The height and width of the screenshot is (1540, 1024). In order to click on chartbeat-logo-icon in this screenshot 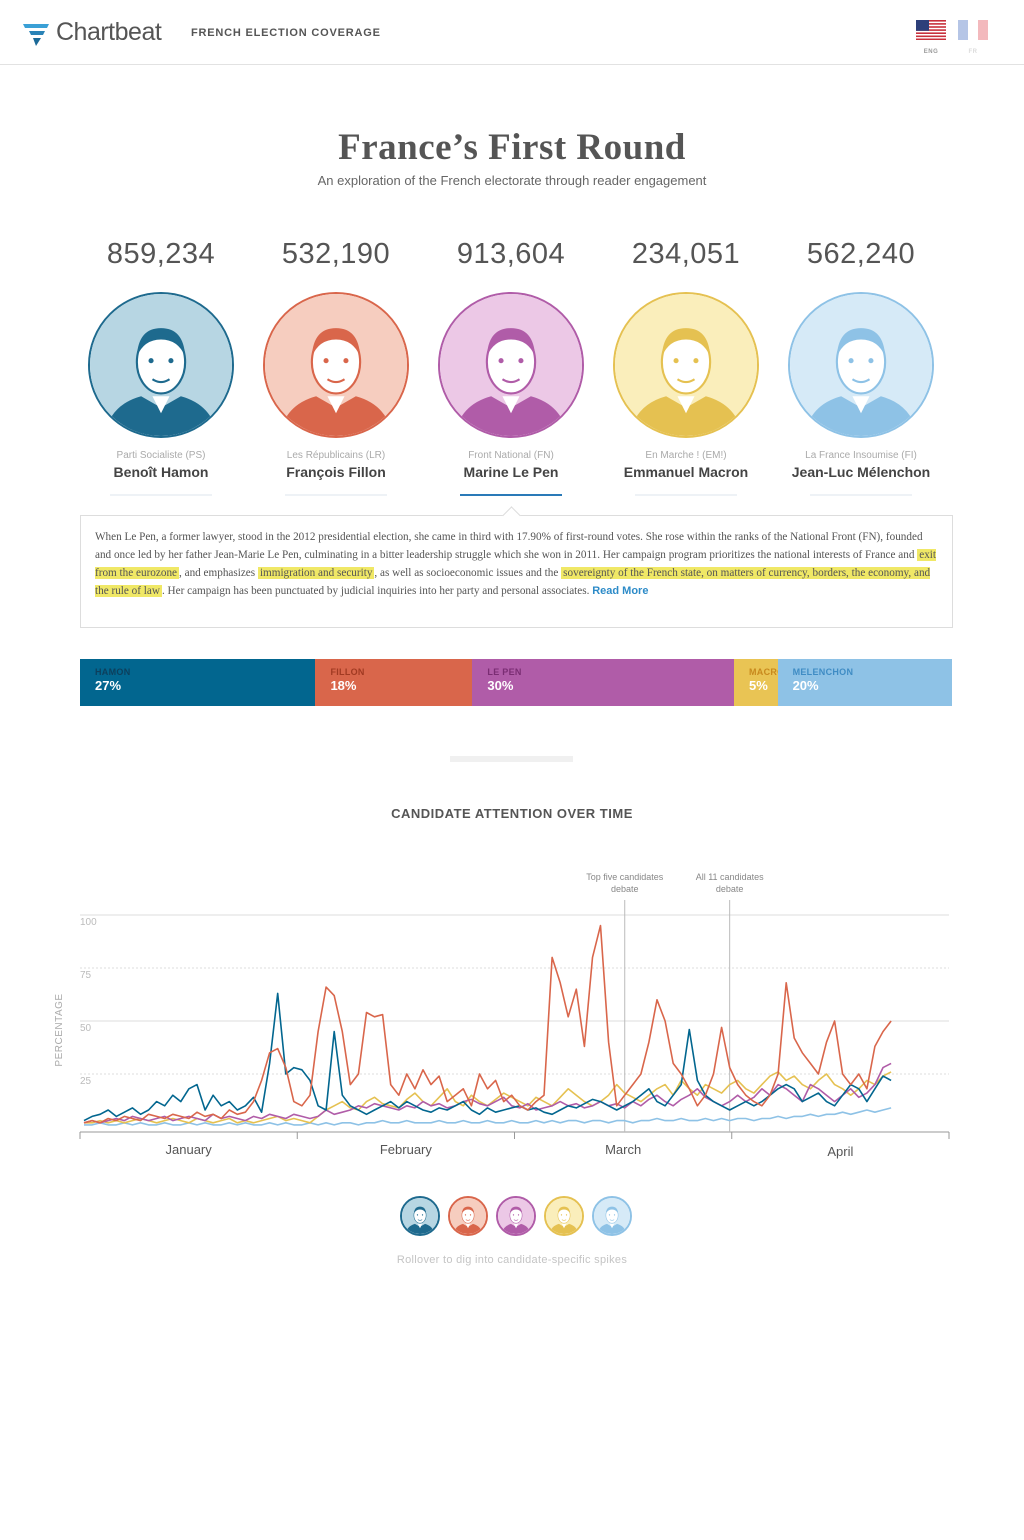, I will do `click(36, 34)`.